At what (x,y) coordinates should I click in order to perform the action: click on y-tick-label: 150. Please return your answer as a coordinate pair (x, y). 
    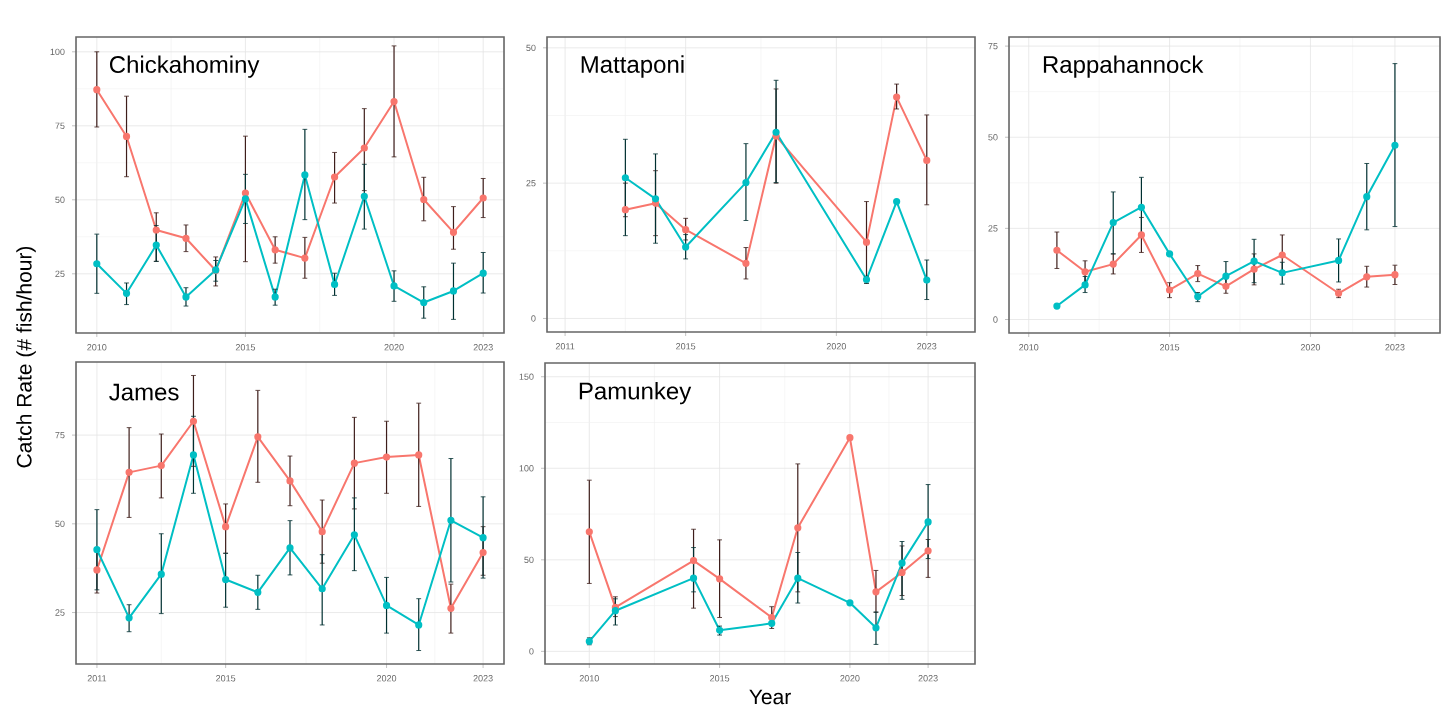
    Looking at the image, I should click on (526, 376).